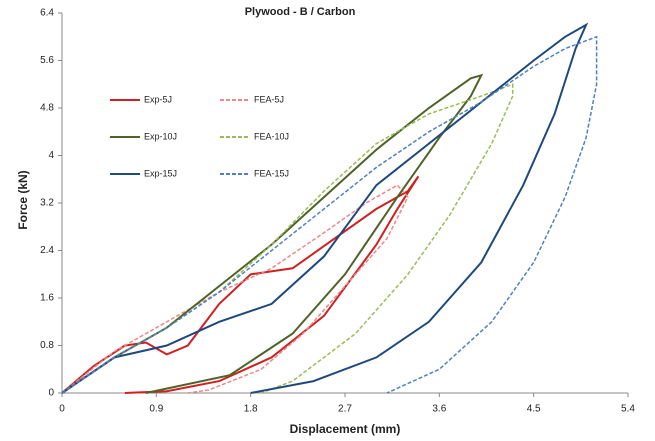  What do you see at coordinates (271, 136) in the screenshot?
I see `legend-label: FEA-10J` at bounding box center [271, 136].